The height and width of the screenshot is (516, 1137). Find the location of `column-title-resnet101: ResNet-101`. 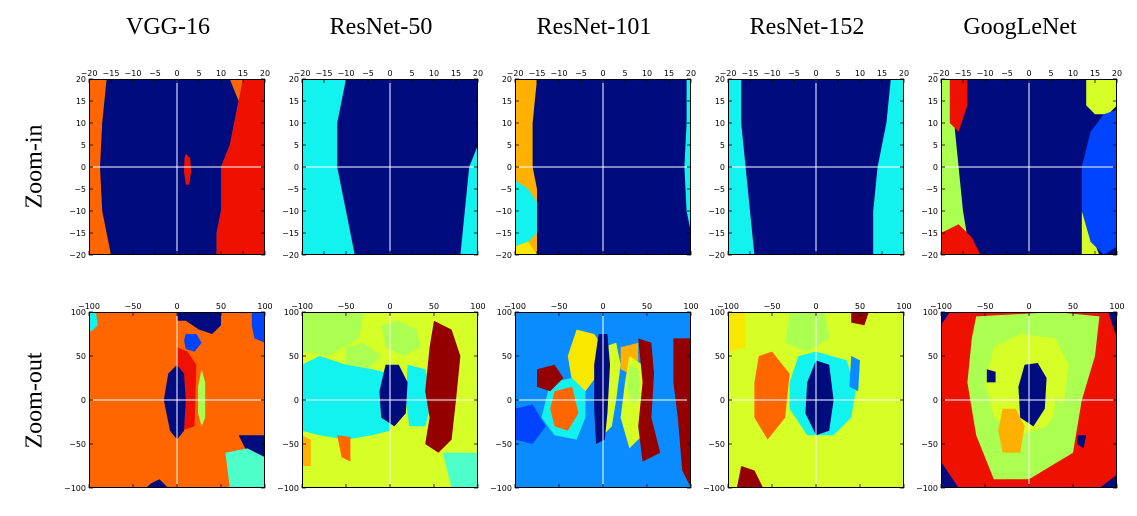

column-title-resnet101: ResNet-101 is located at coordinates (594, 27).